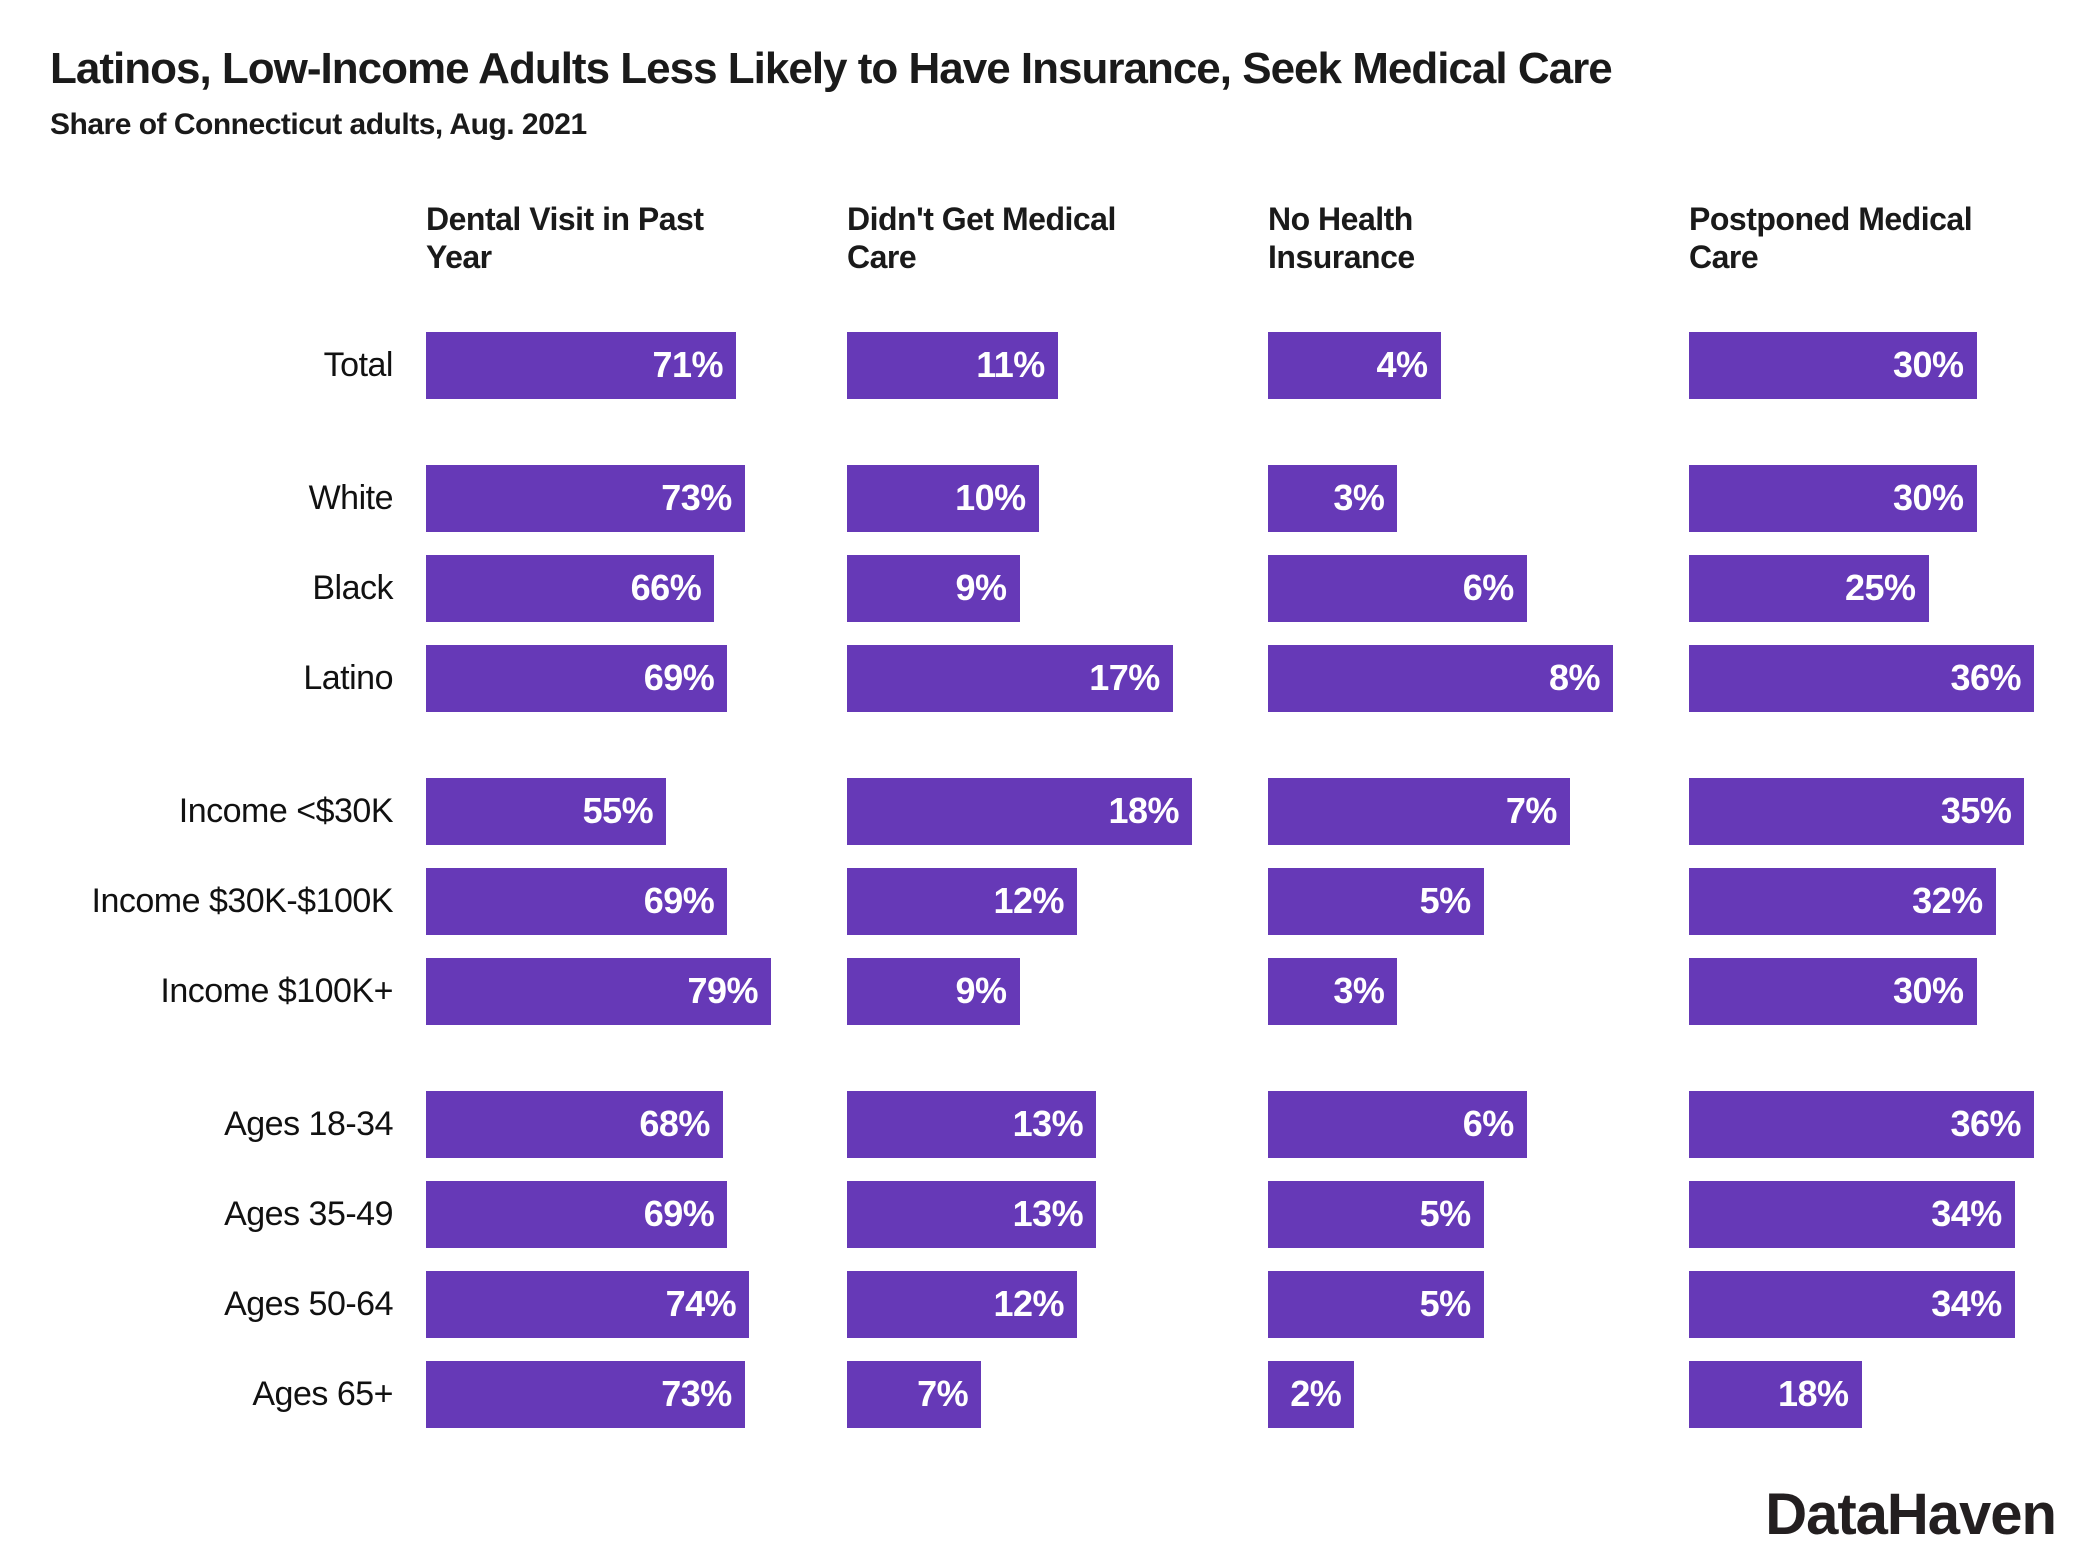 This screenshot has width=2100, height=1560. Describe the element at coordinates (1488, 1124) in the screenshot. I see `bar-value-label: 6%` at that location.